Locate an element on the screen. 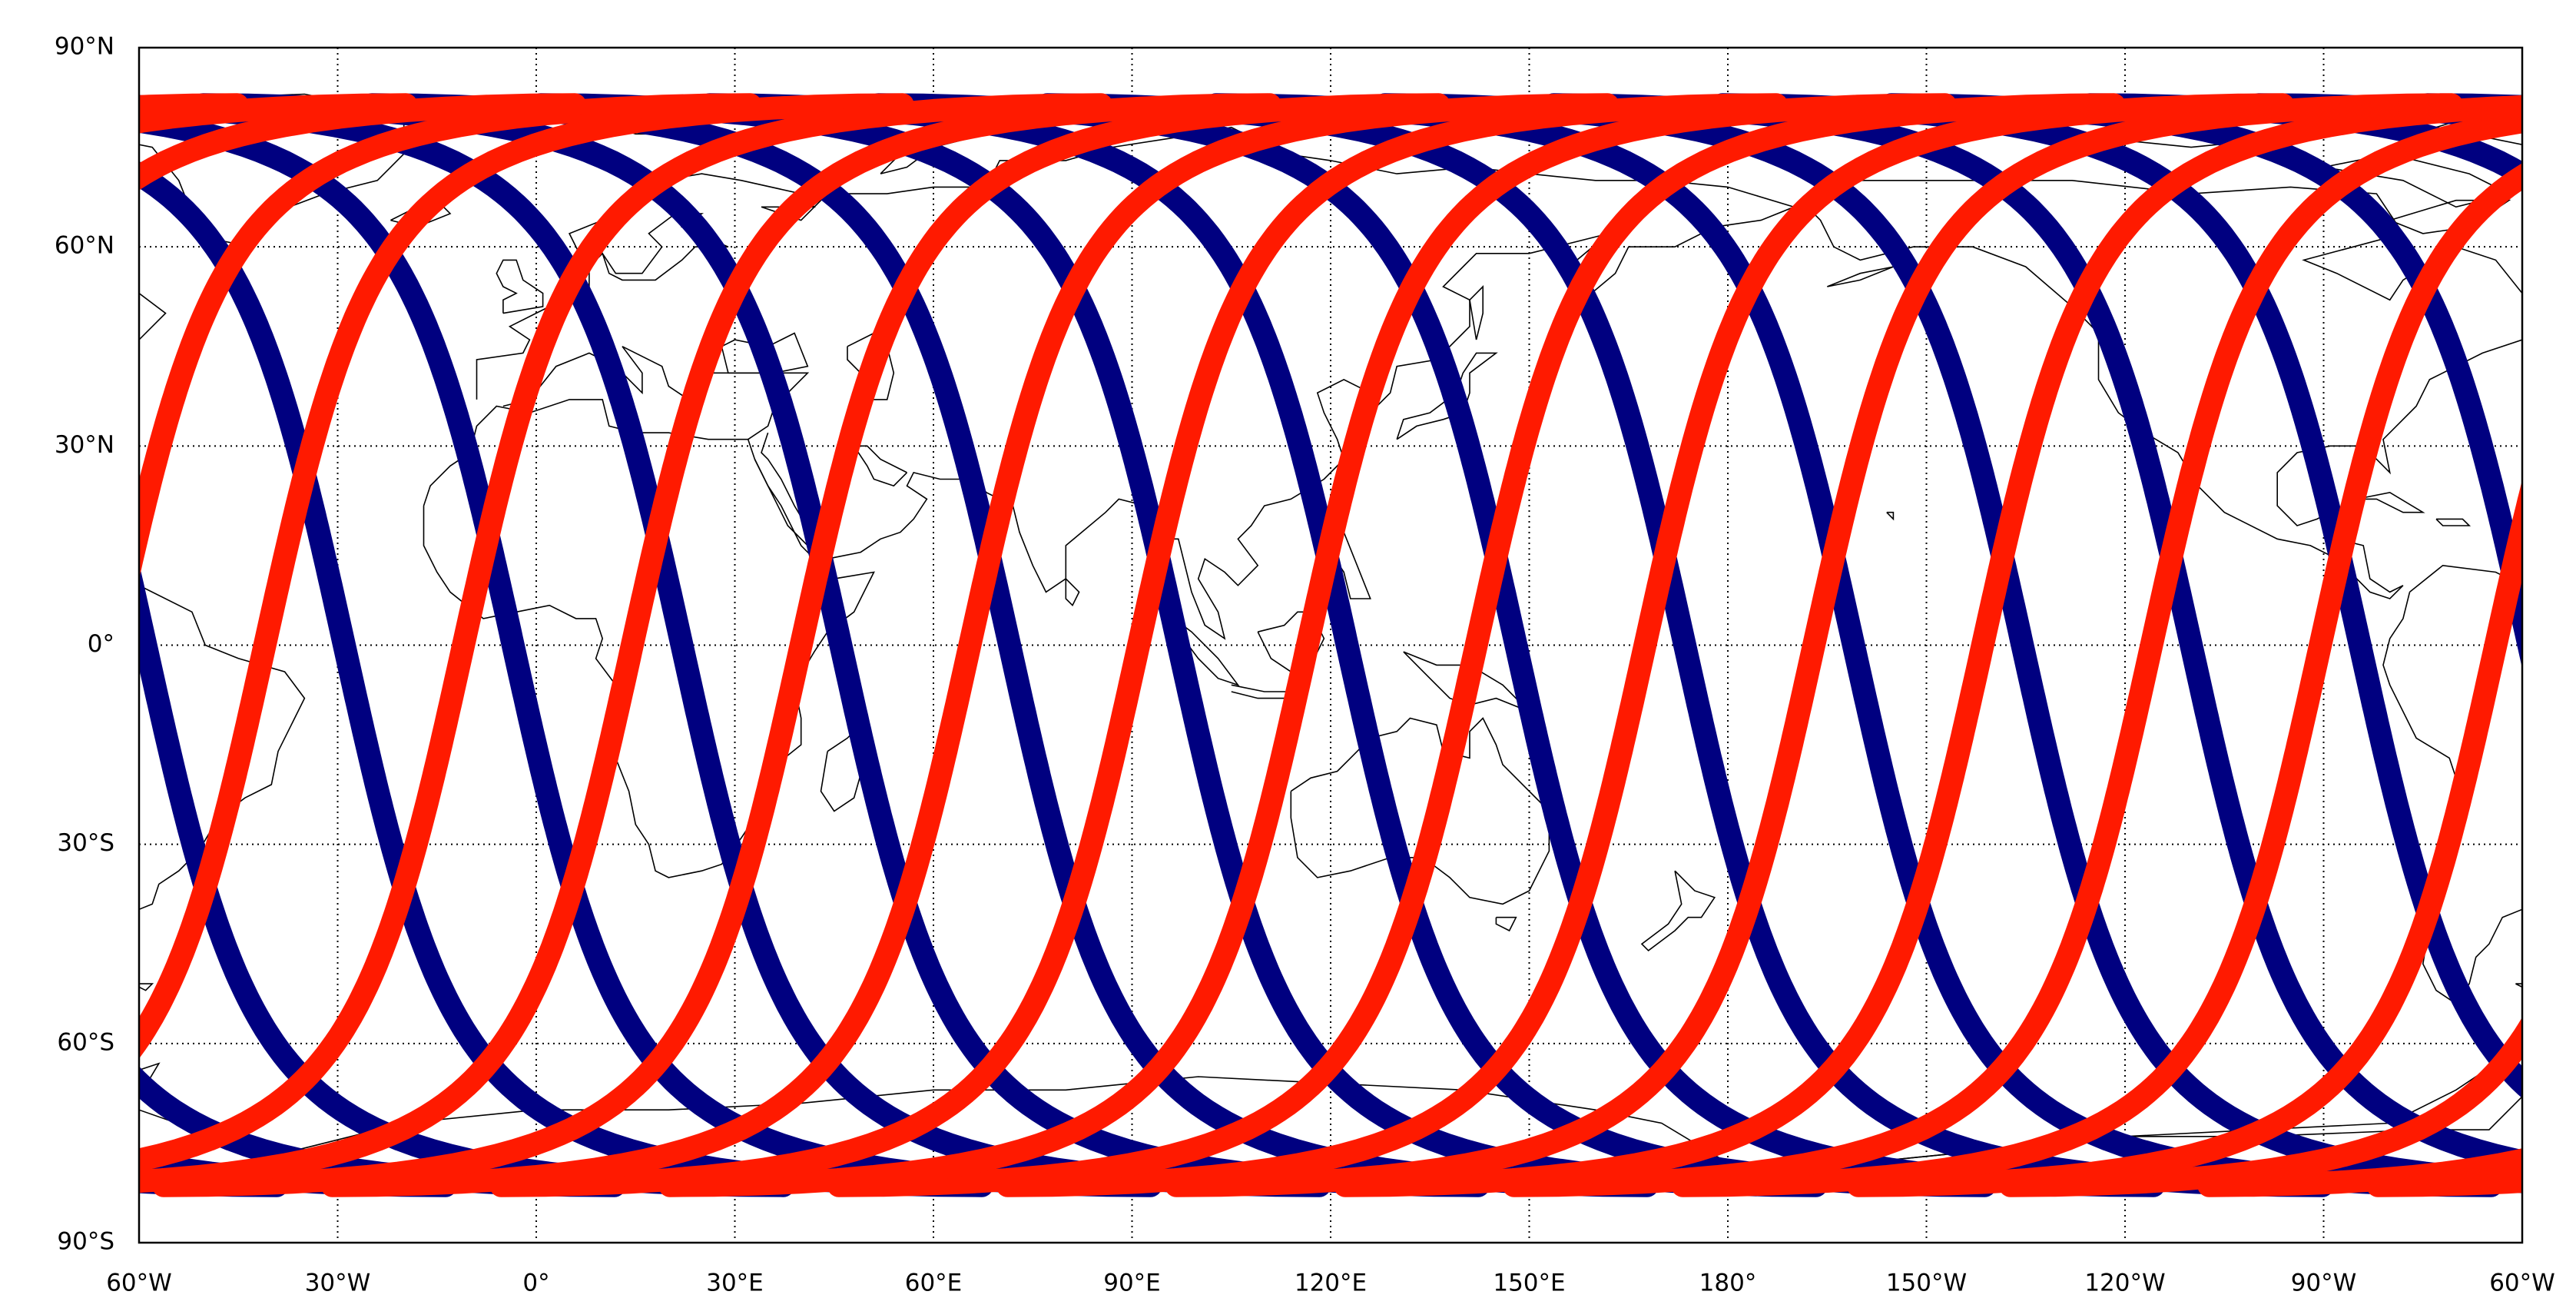 The image size is (2576, 1308). longitude-tick-label: 0° is located at coordinates (535, 1282).